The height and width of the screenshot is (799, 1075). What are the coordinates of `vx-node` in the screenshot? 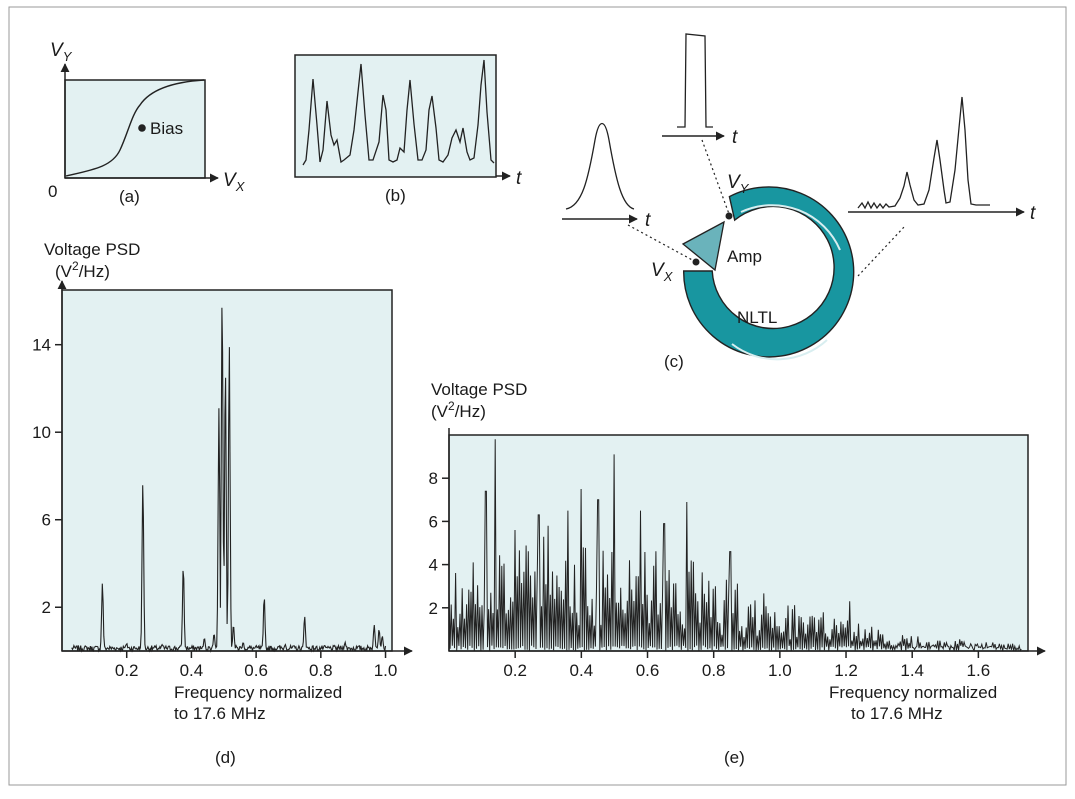 It's located at (696, 262).